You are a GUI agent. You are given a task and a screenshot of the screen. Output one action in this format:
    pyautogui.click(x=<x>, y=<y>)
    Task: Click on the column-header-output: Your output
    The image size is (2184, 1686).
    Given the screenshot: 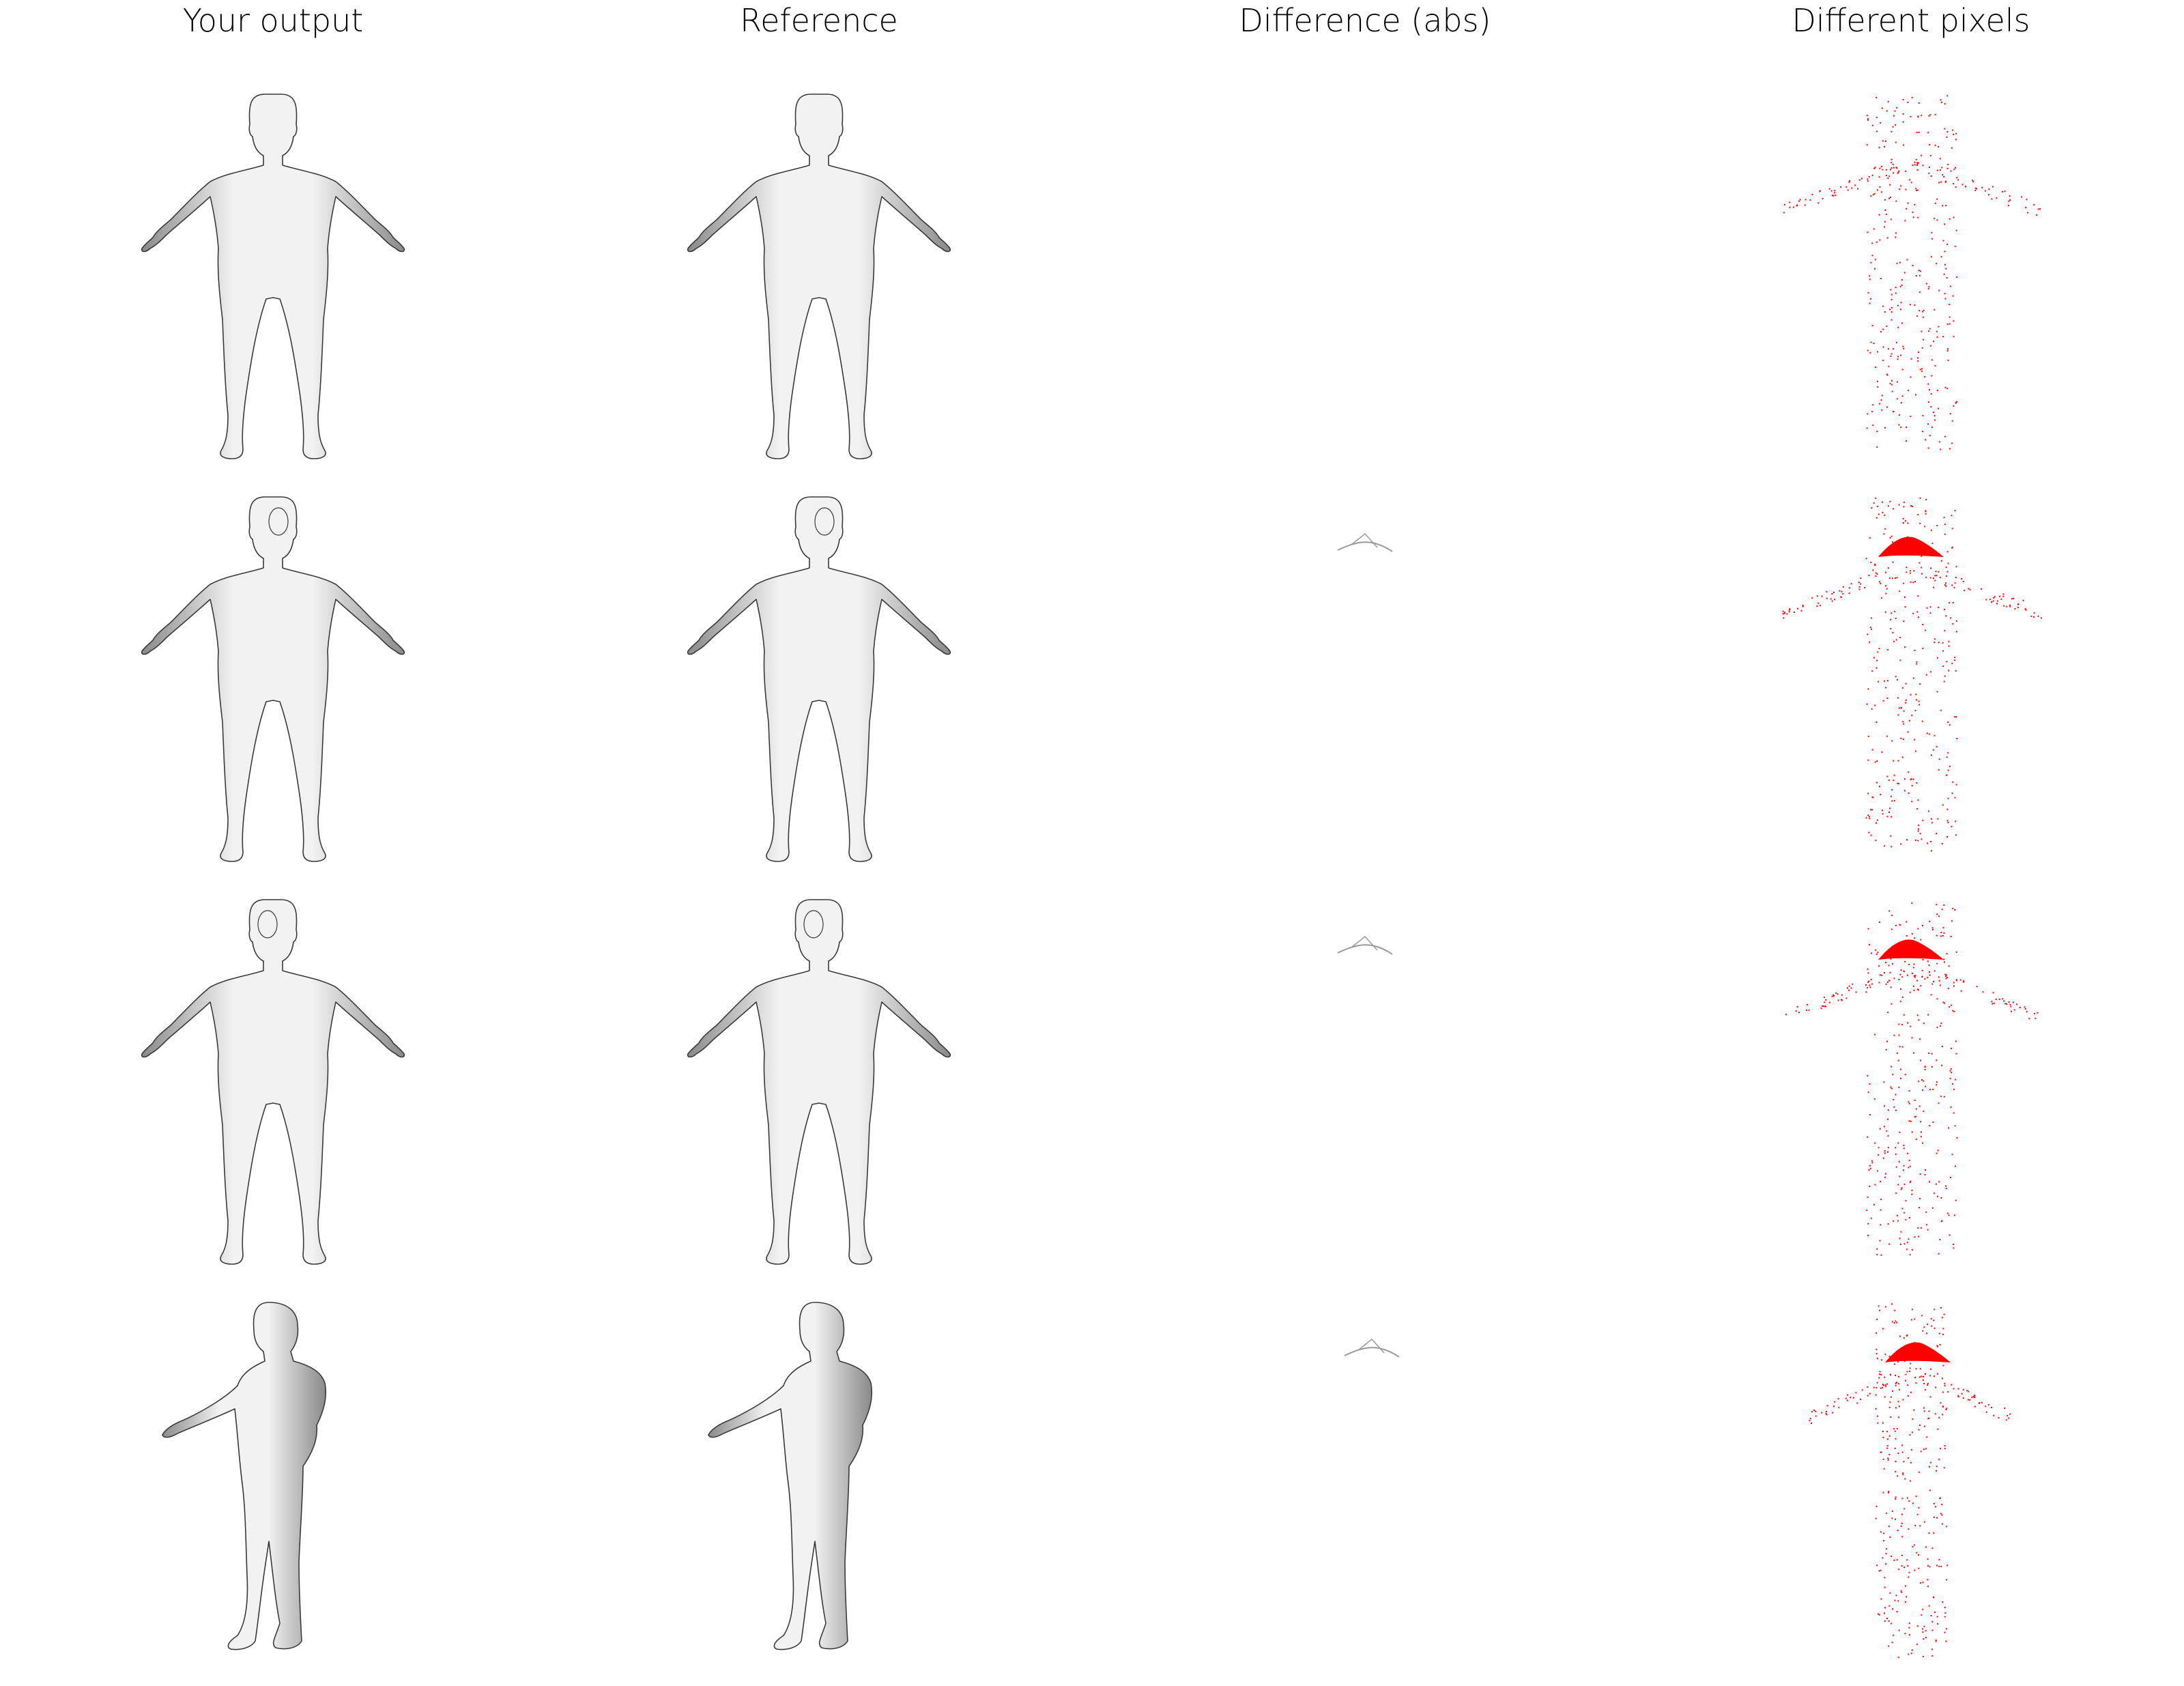 What is the action you would take?
    pyautogui.click(x=273, y=21)
    